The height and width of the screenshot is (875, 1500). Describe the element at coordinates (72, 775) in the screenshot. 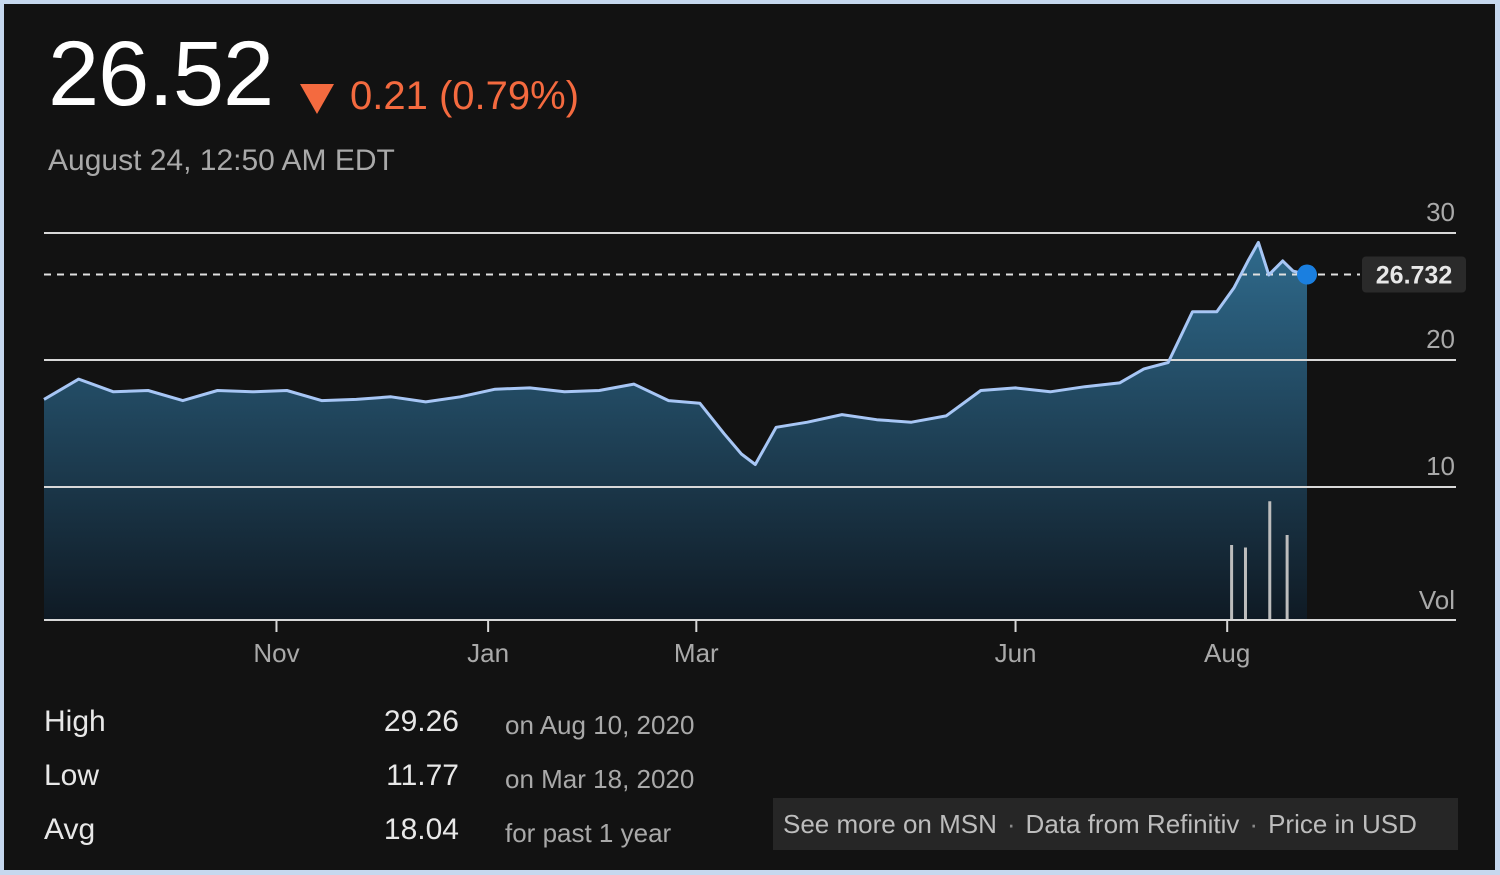

I see `stat-label: Low` at that location.